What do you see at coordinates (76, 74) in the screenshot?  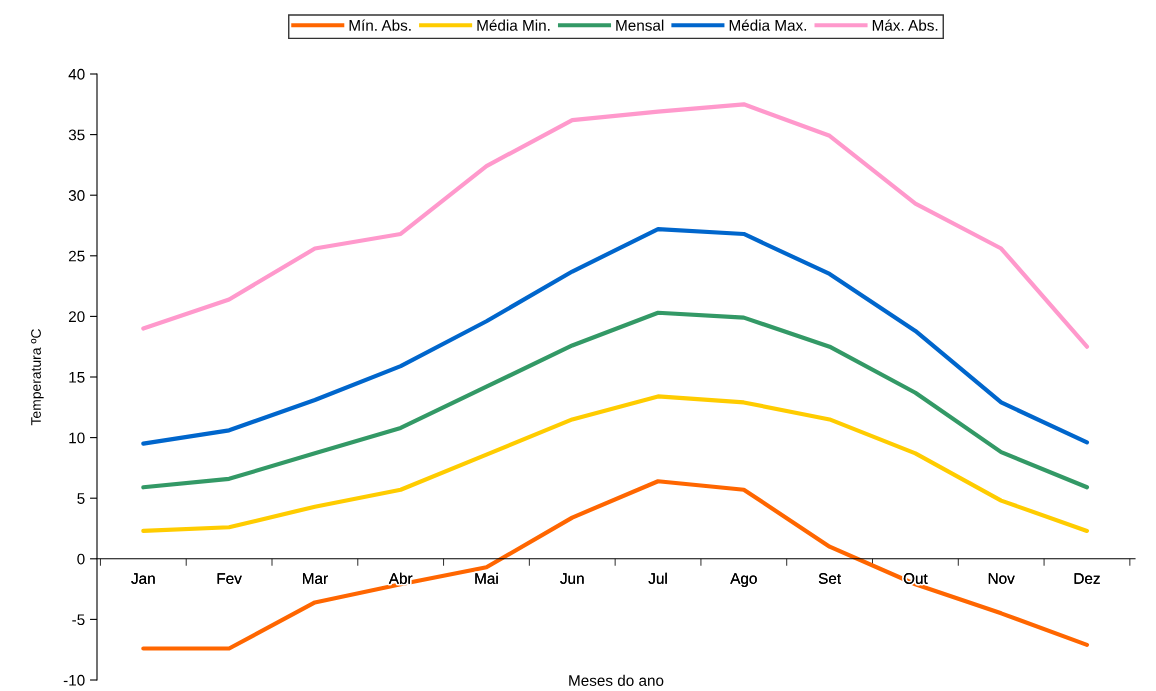 I see `y-tick-label: 40` at bounding box center [76, 74].